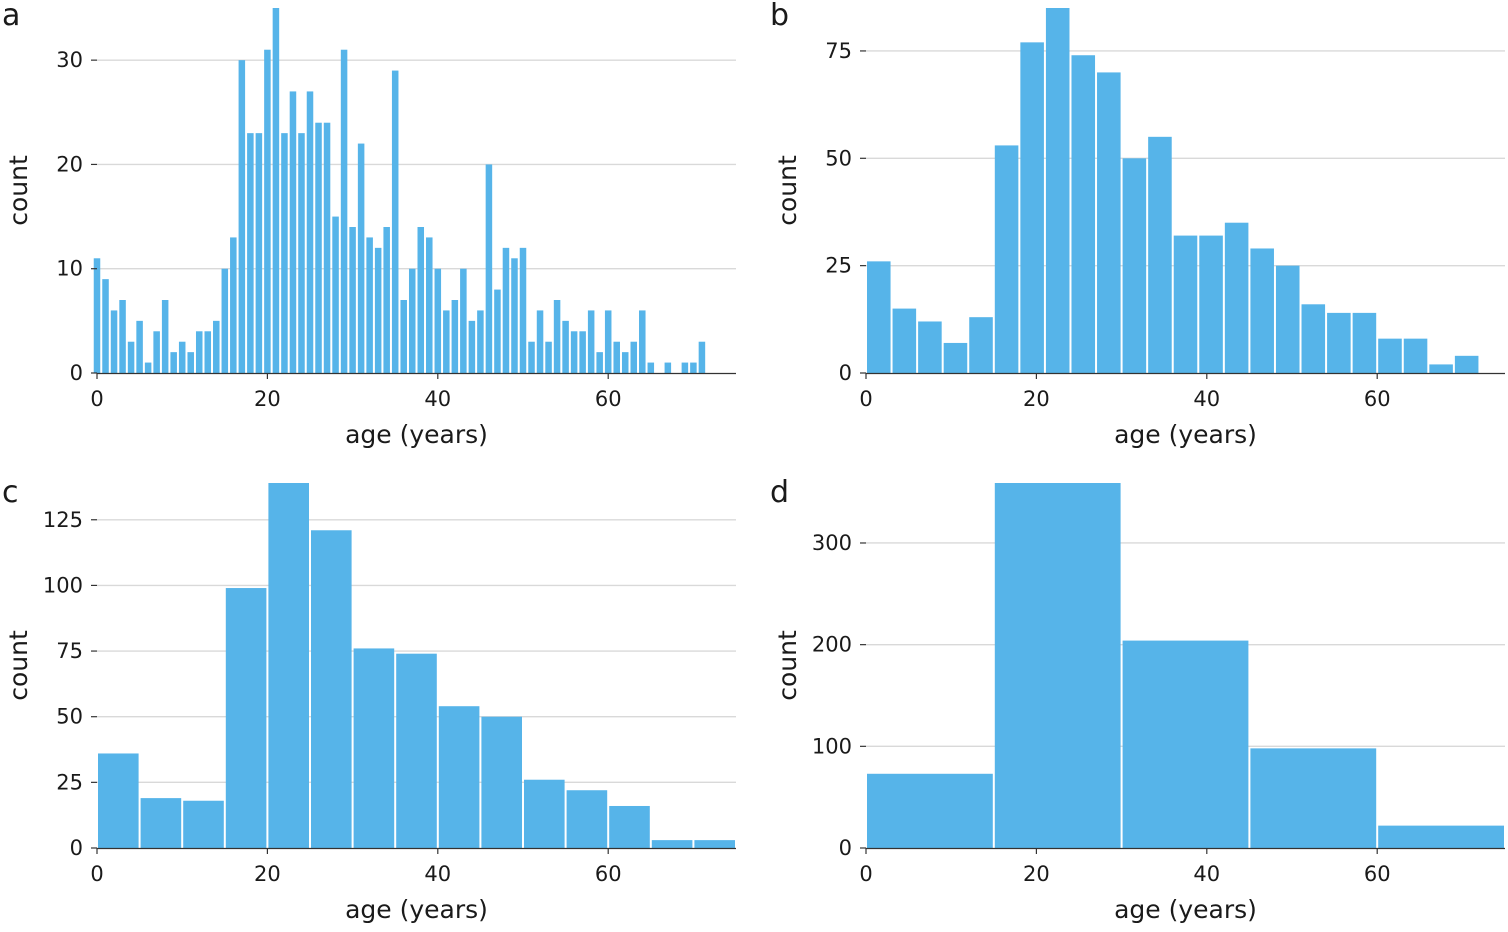  Describe the element at coordinates (10, 492) in the screenshot. I see `panel-tag: c` at that location.